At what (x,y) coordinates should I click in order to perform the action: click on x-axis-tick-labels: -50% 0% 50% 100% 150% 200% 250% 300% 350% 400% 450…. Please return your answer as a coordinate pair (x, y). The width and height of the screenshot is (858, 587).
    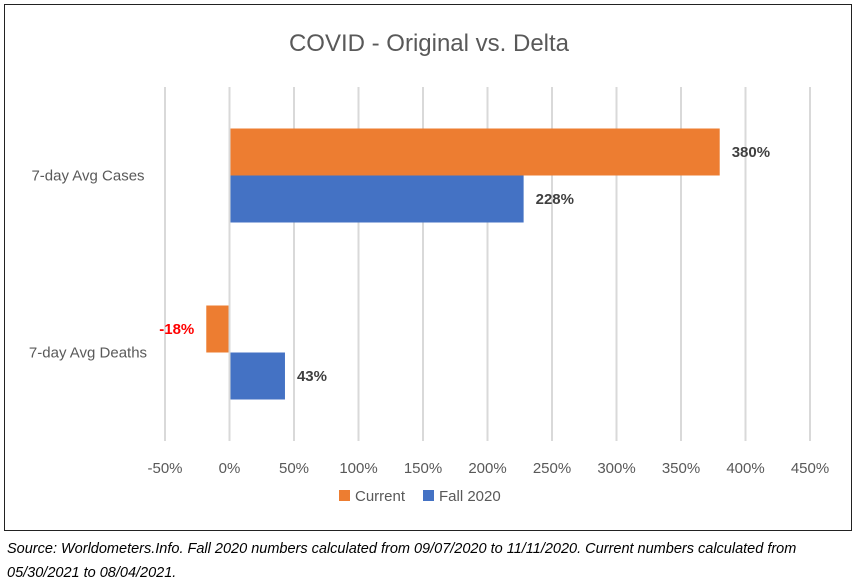
    Looking at the image, I should click on (488, 468).